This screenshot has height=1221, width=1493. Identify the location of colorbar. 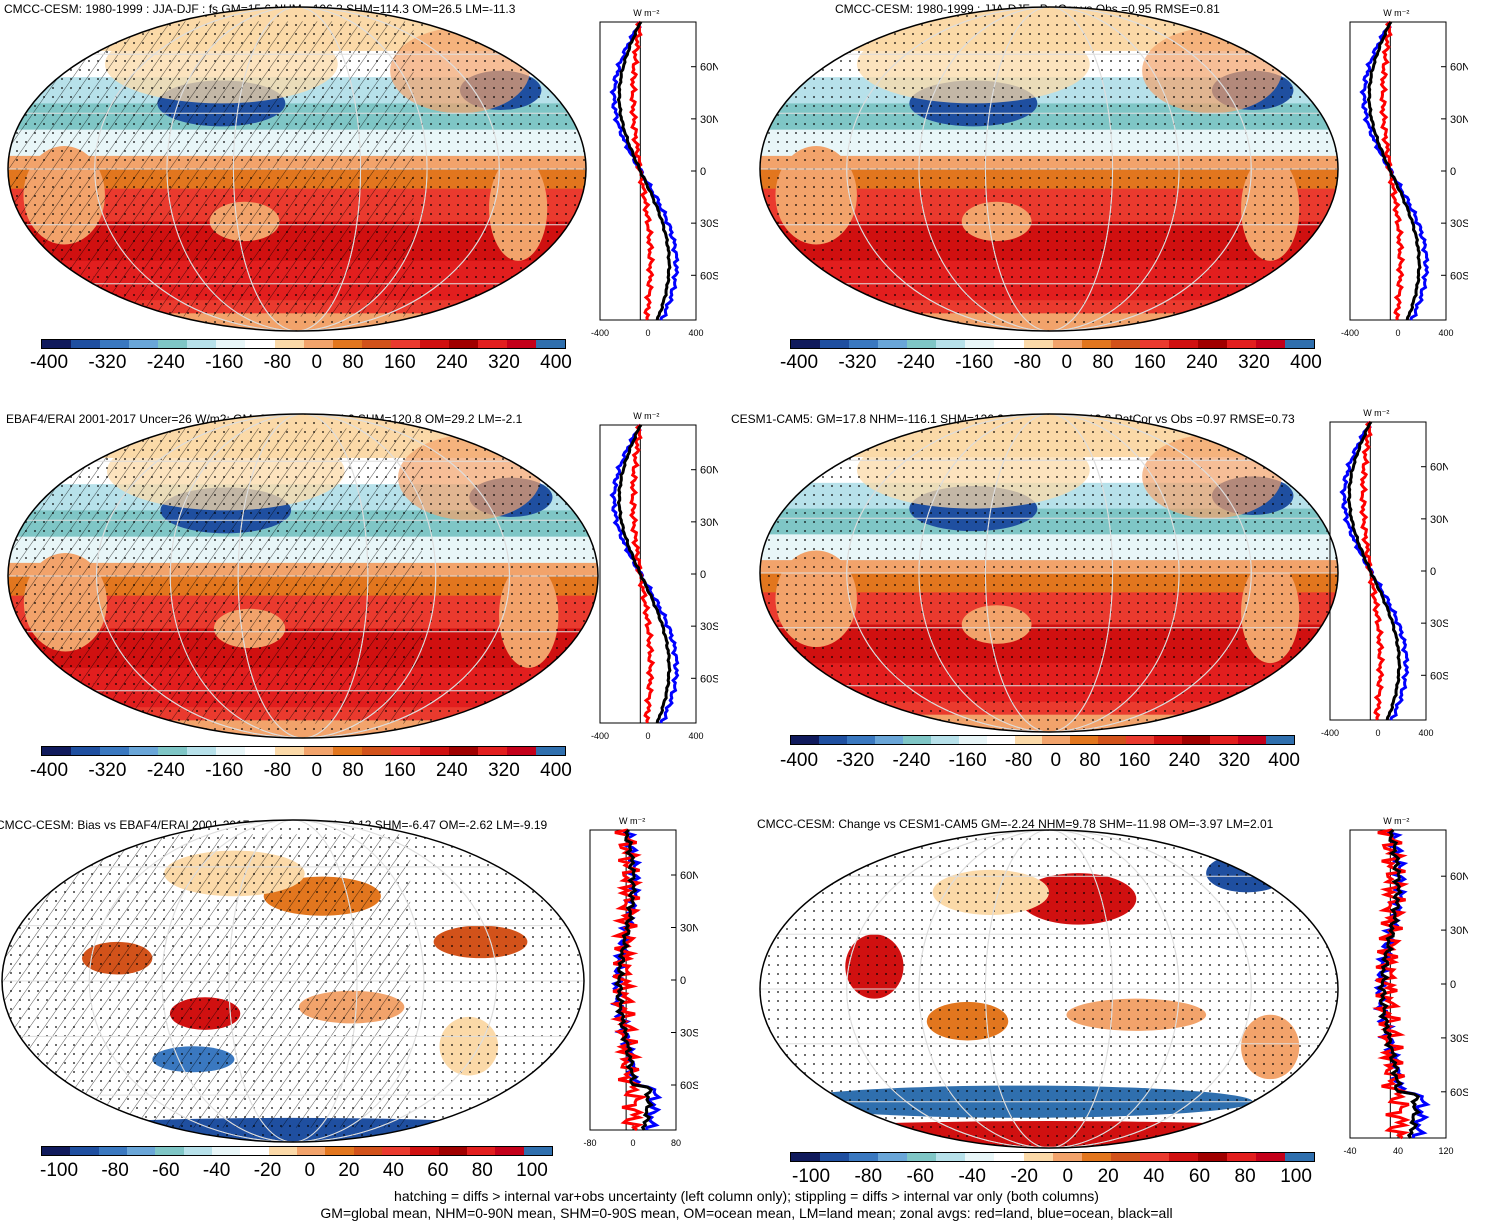
(297, 1151).